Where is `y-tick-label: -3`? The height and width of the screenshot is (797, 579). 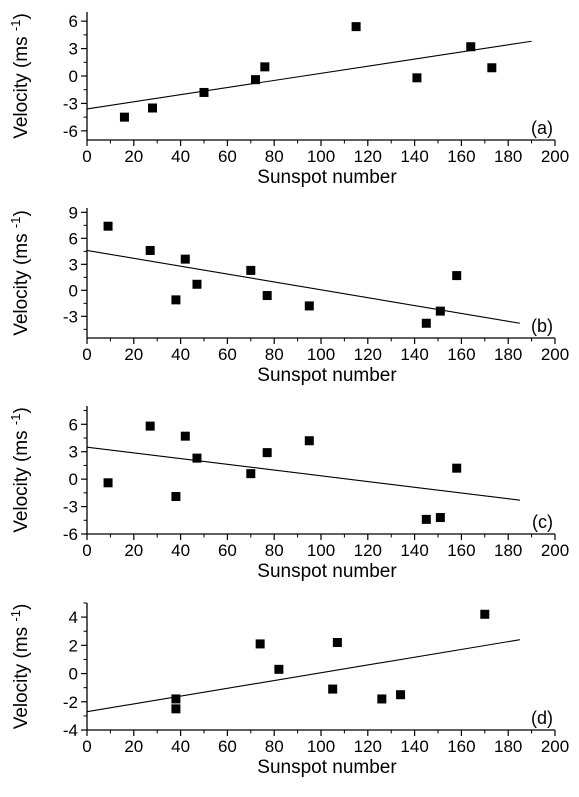 y-tick-label: -3 is located at coordinates (70, 316).